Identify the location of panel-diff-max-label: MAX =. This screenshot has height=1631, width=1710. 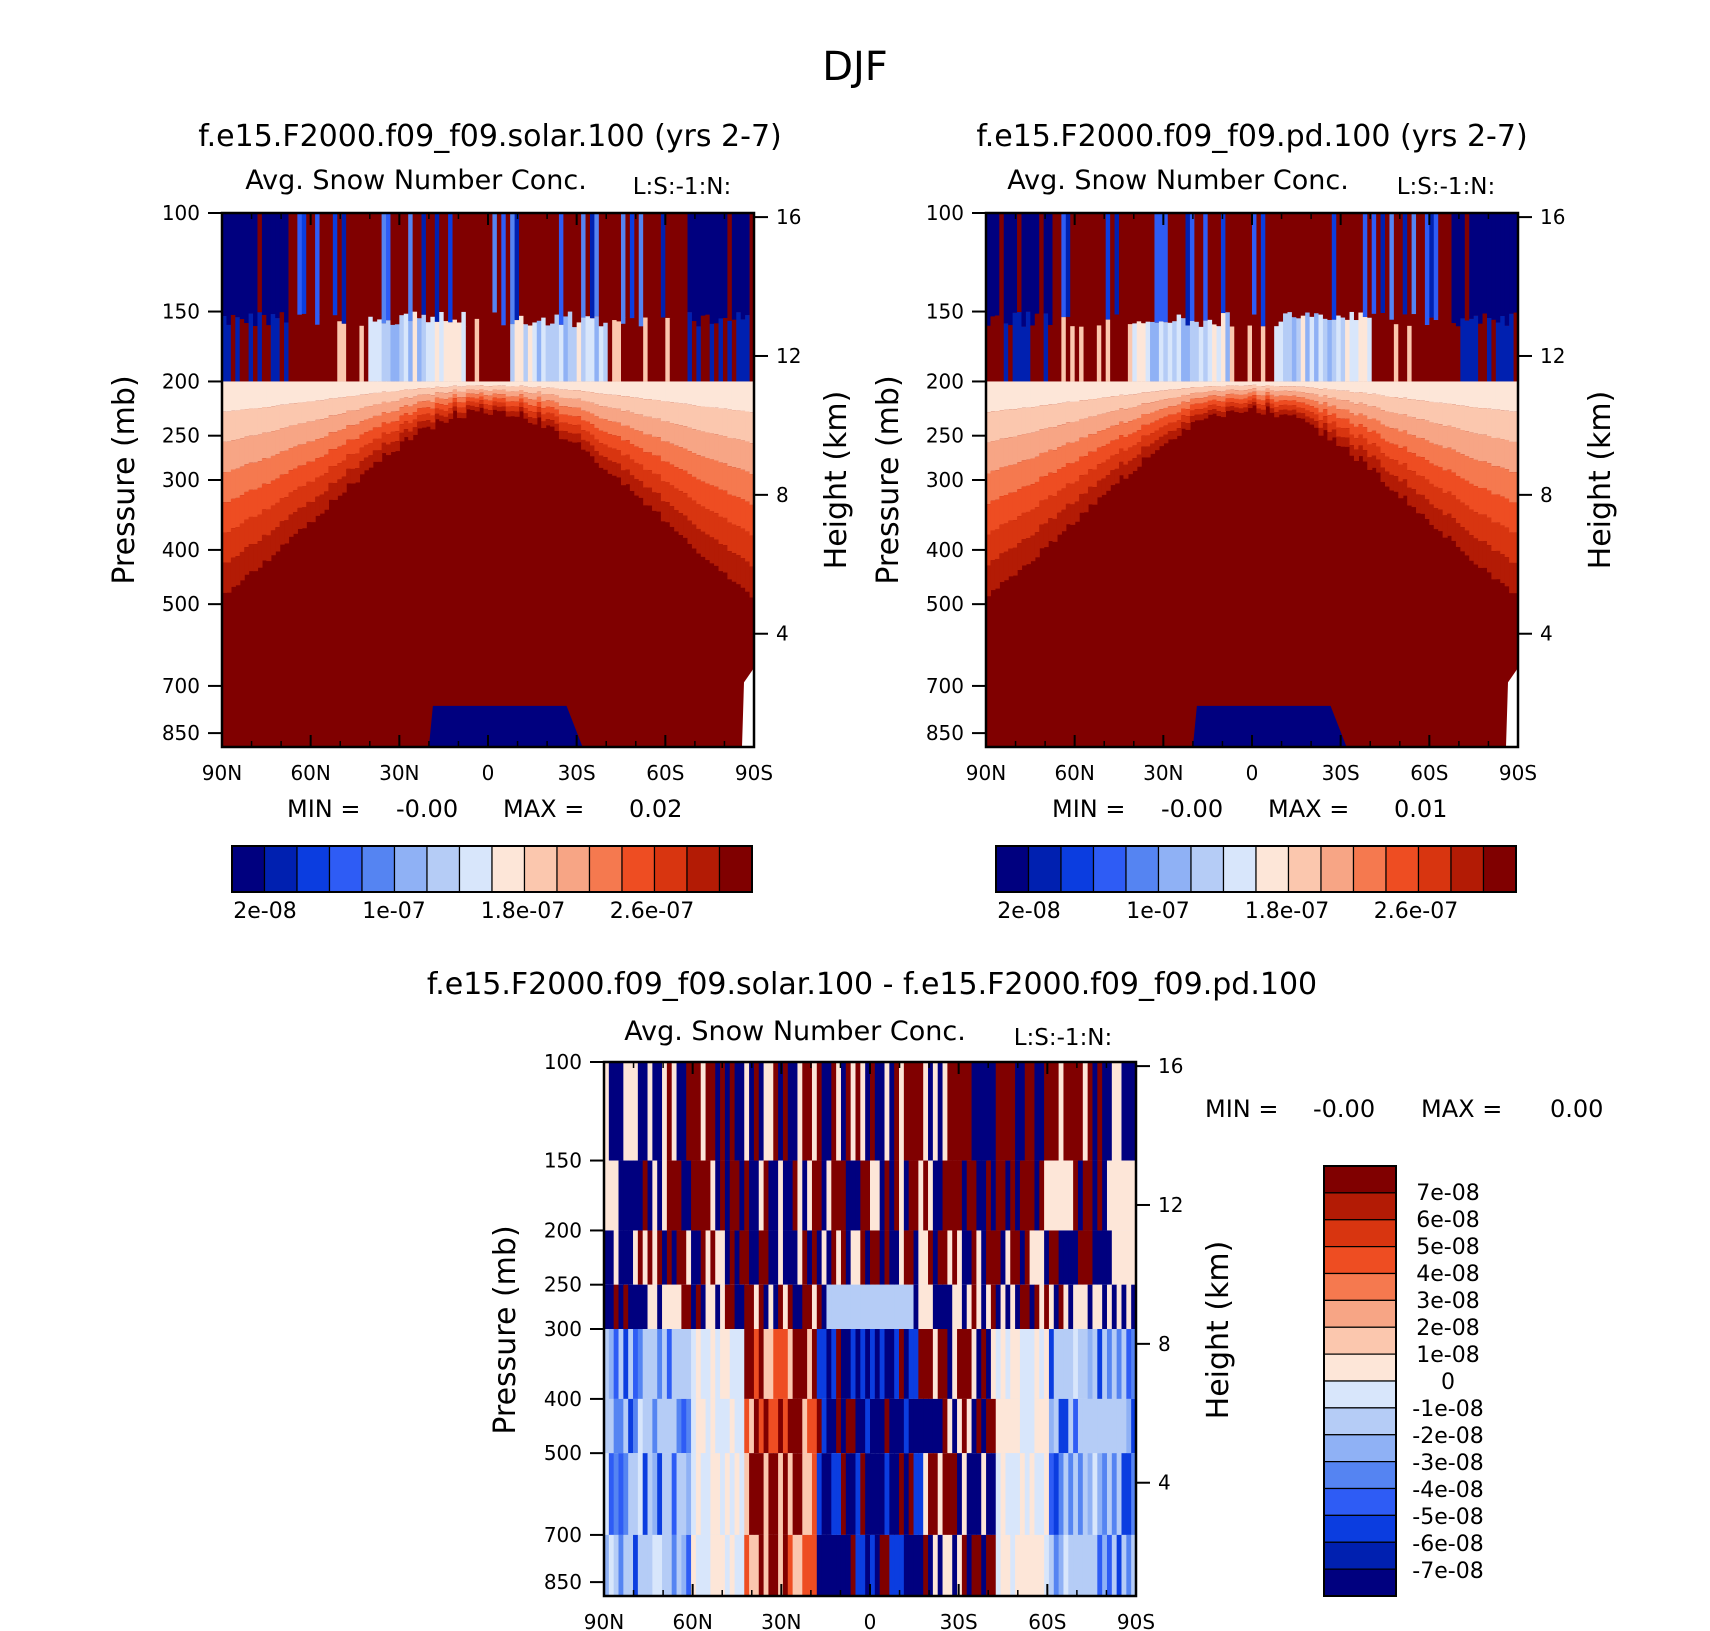
(1461, 1109).